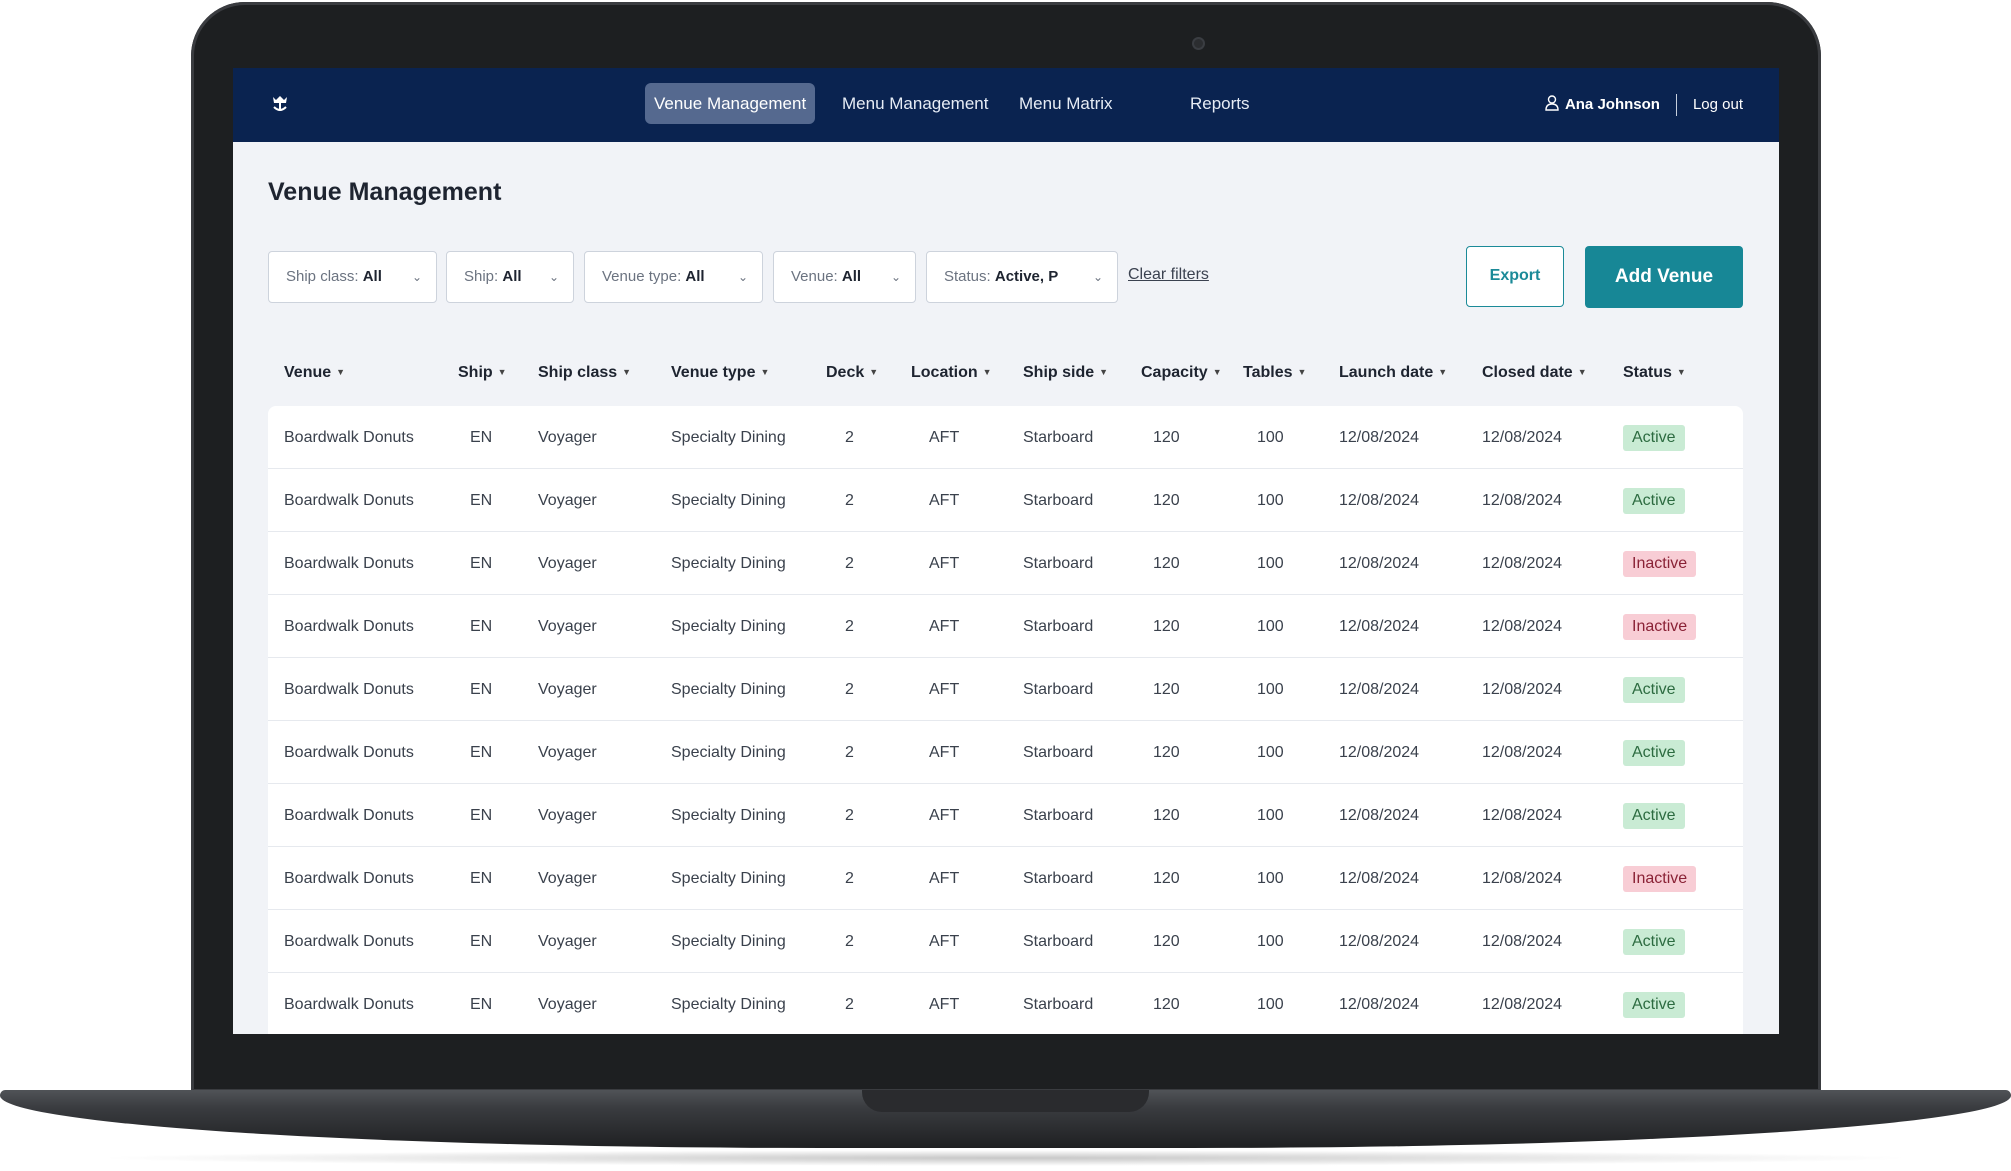 The height and width of the screenshot is (1171, 2011). I want to click on tab-menu-matrix: Menu Matrix, so click(1066, 103).